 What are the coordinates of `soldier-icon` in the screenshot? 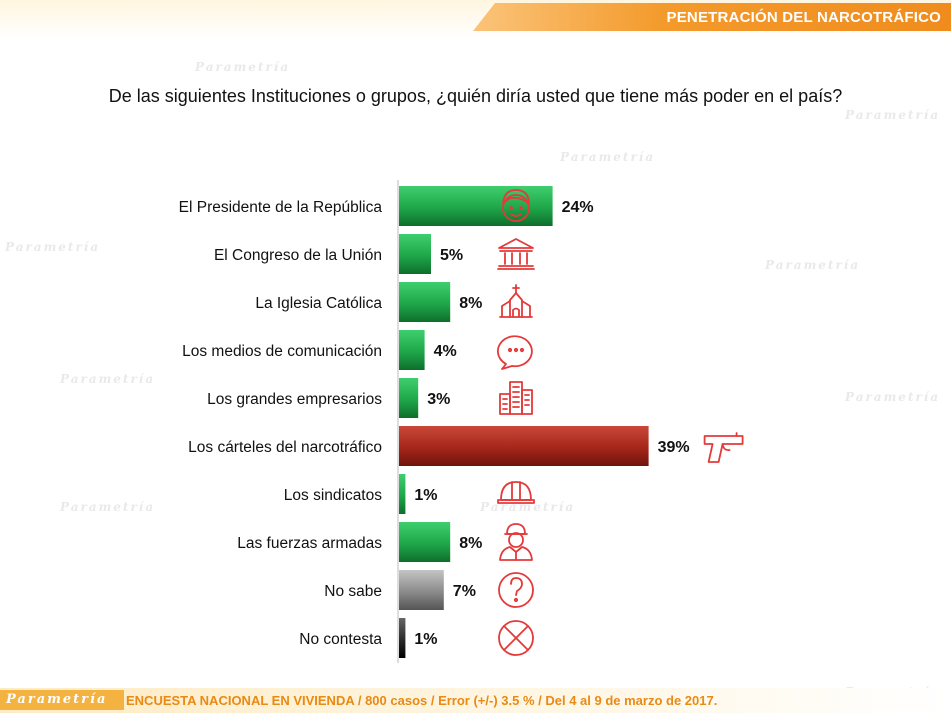 It's located at (516, 542).